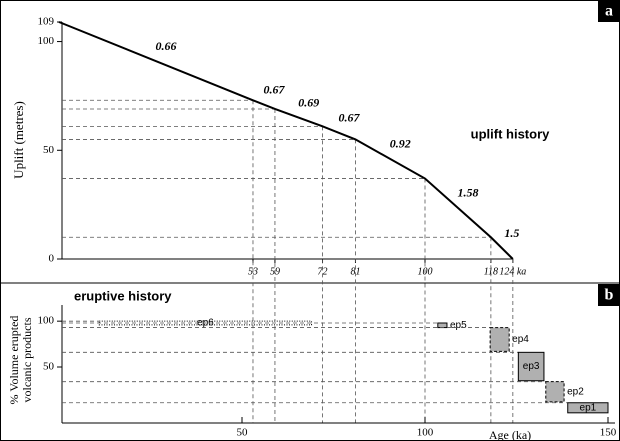 The image size is (620, 441). What do you see at coordinates (510, 133) in the screenshot?
I see `annotation: uplift history` at bounding box center [510, 133].